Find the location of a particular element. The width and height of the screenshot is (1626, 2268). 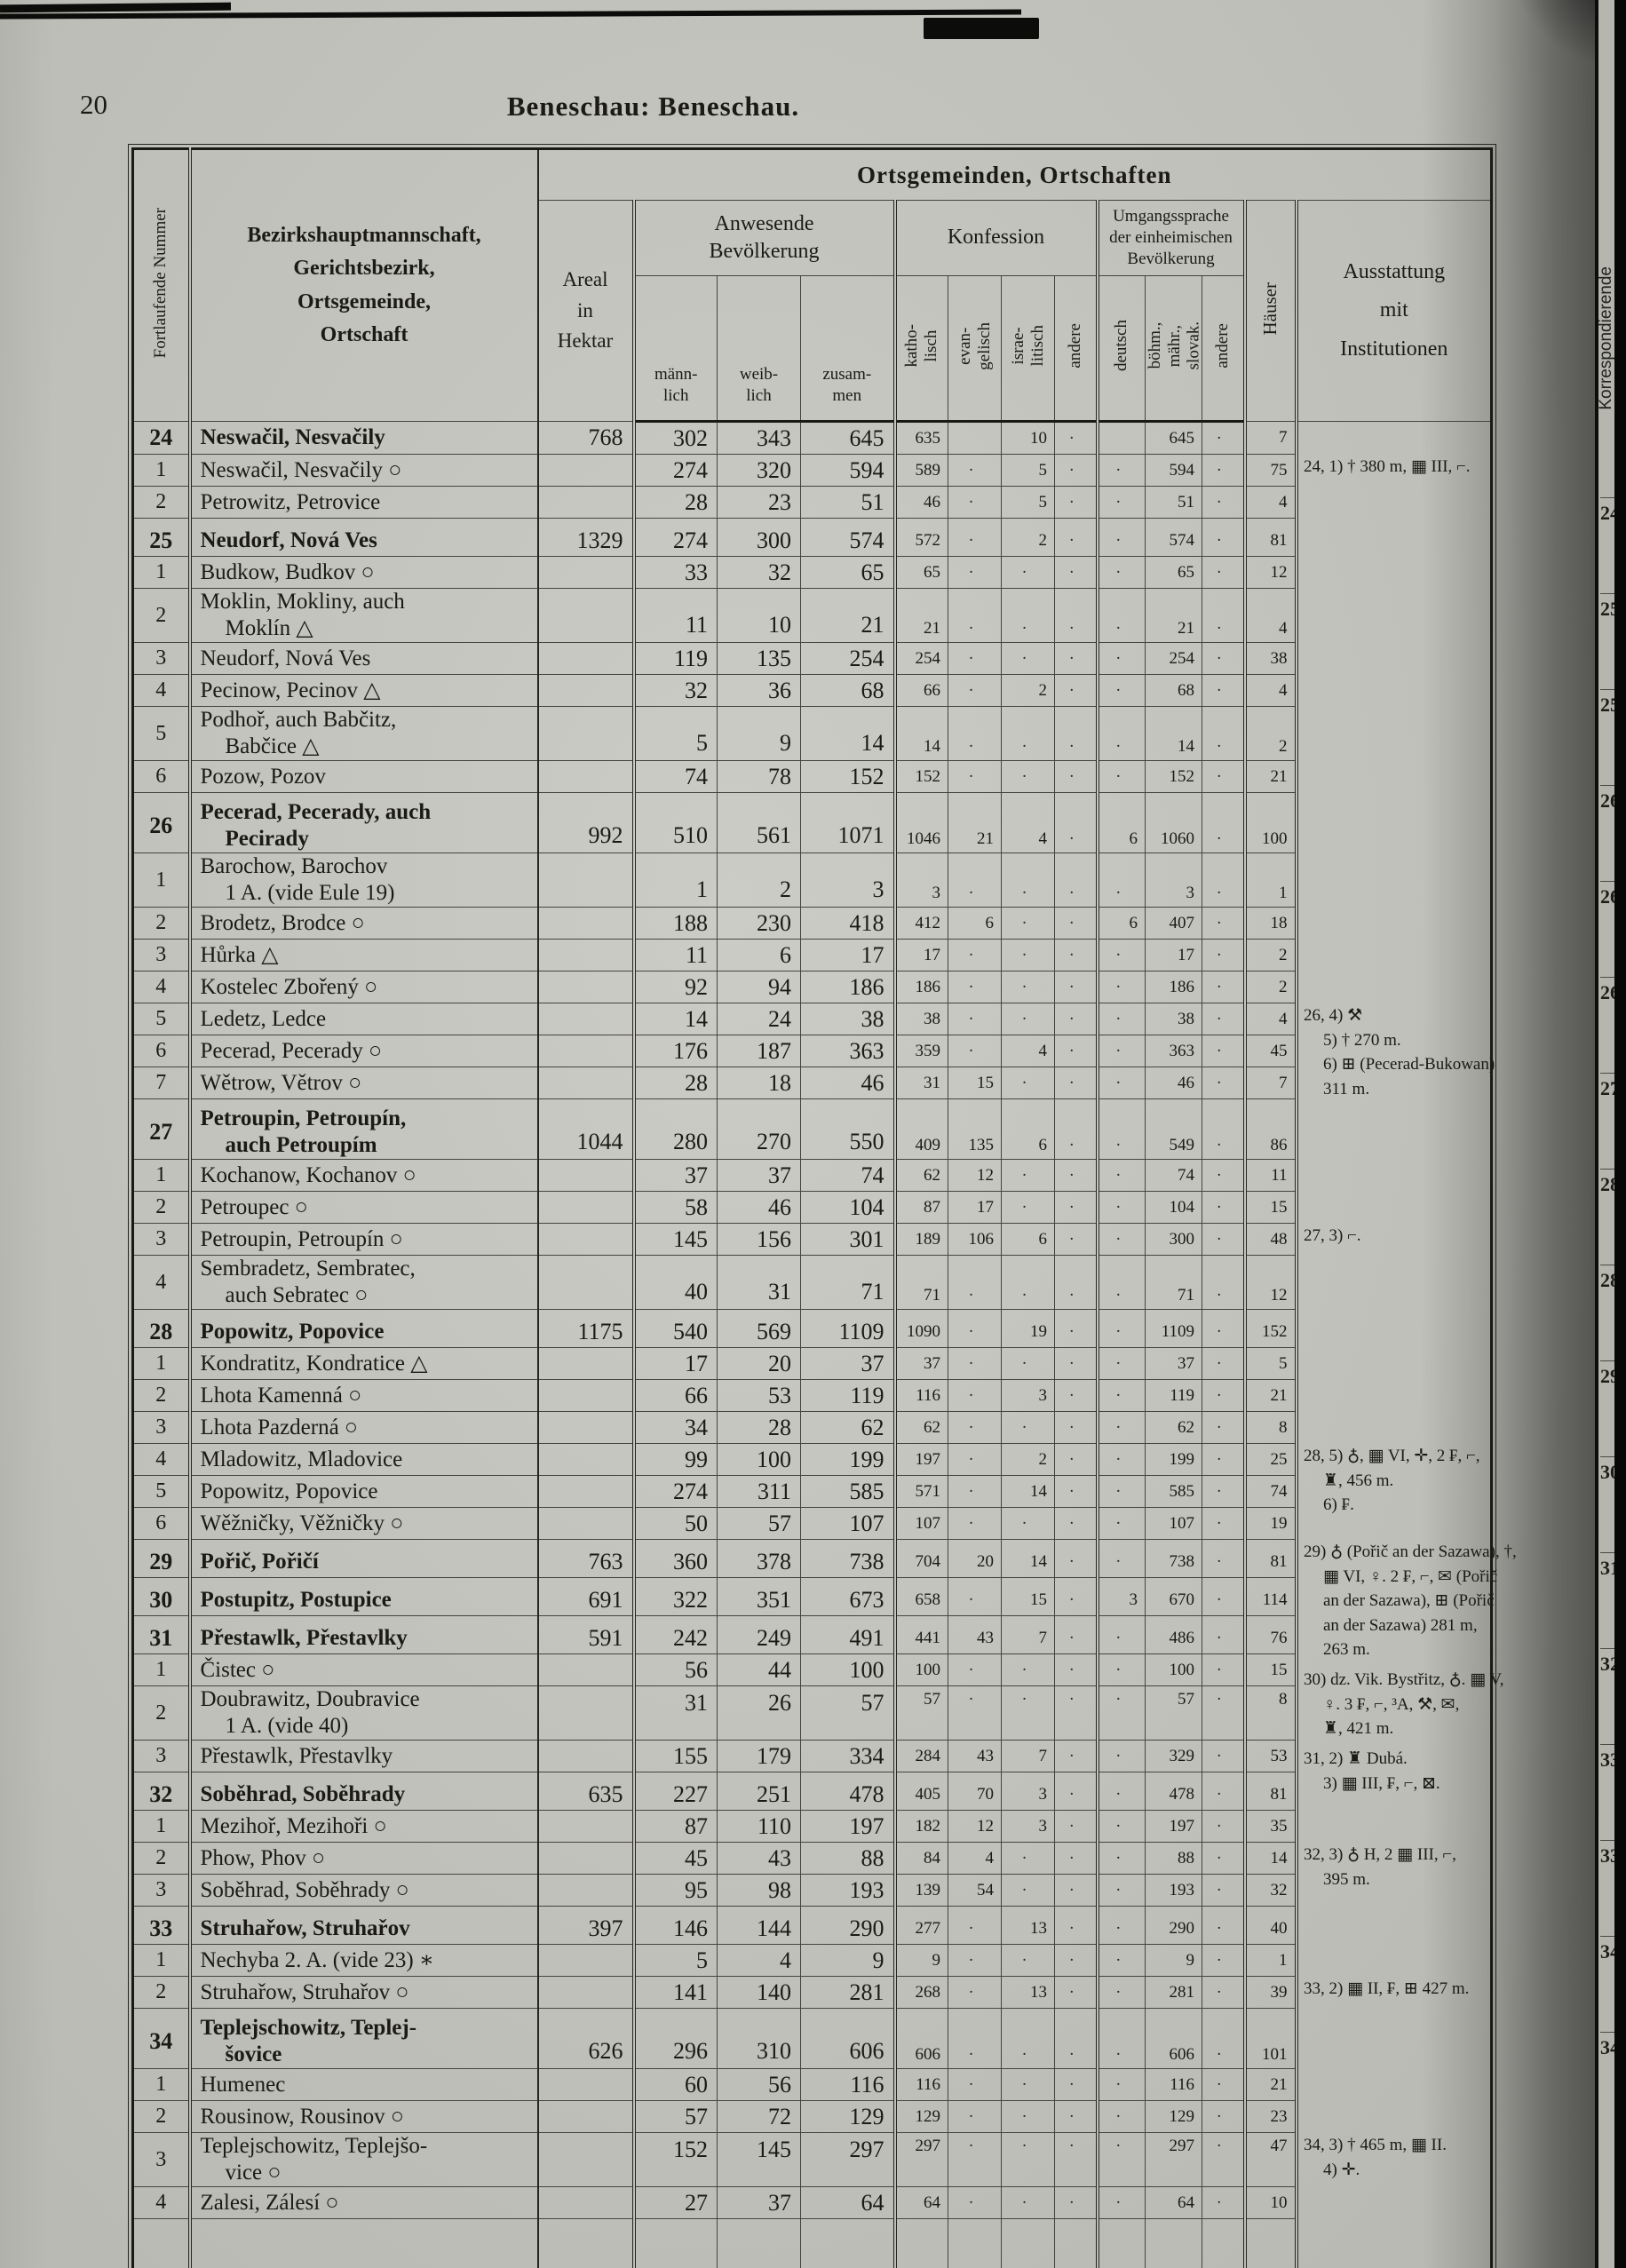

cell-boehmisch: 51 is located at coordinates (1173, 503).